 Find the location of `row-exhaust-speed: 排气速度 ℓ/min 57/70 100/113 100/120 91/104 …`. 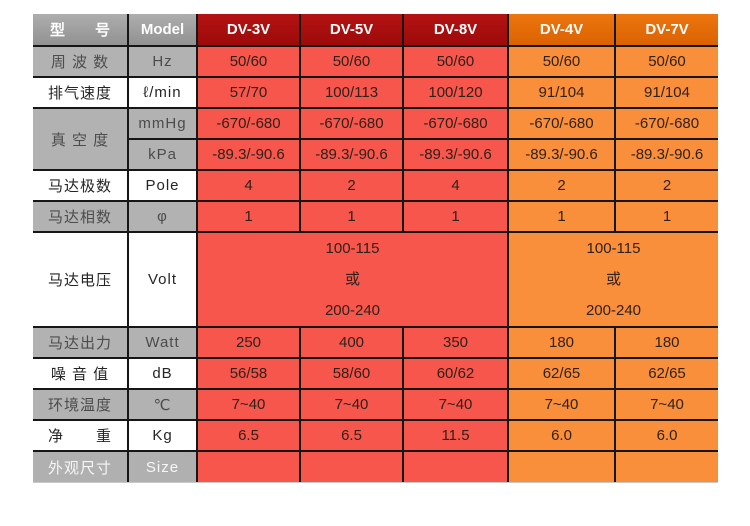

row-exhaust-speed: 排气速度 ℓ/min 57/70 100/113 100/120 91/104 … is located at coordinates (375, 92).